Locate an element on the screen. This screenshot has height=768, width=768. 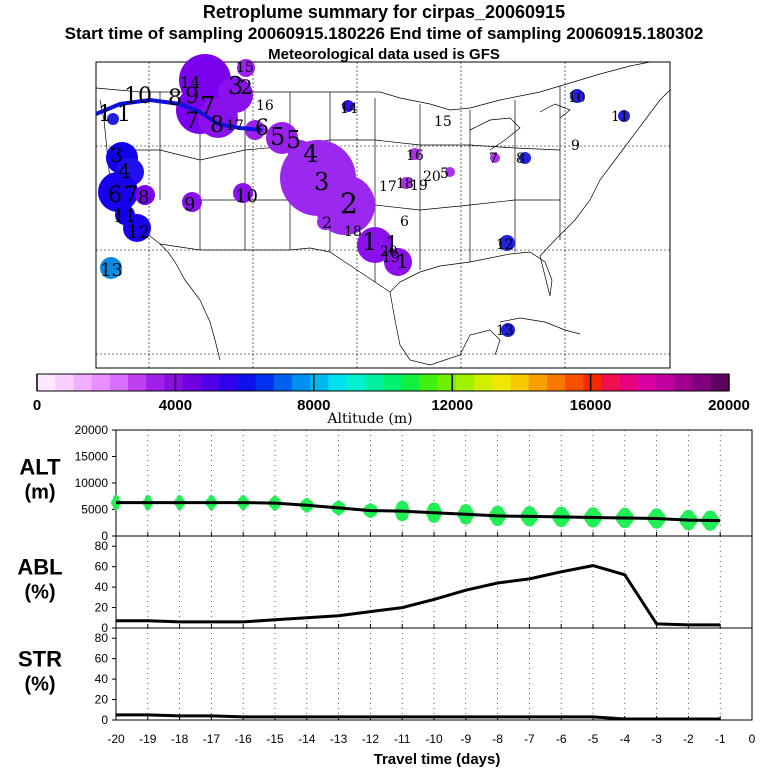
map-label: 15 is located at coordinates (245, 68).